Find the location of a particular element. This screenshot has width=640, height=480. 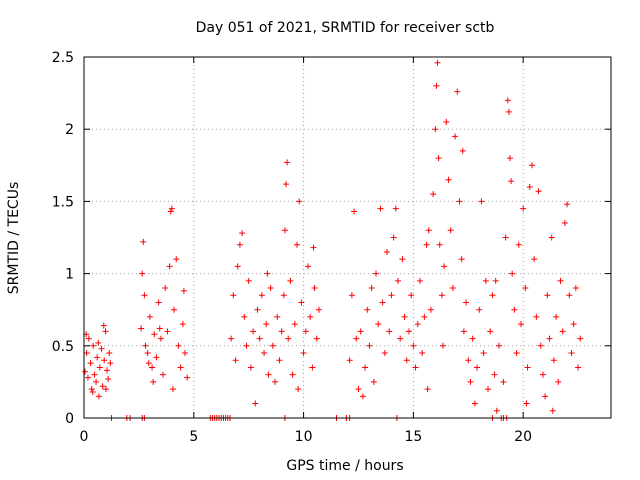

y-tick-label: 1 is located at coordinates (69, 275).